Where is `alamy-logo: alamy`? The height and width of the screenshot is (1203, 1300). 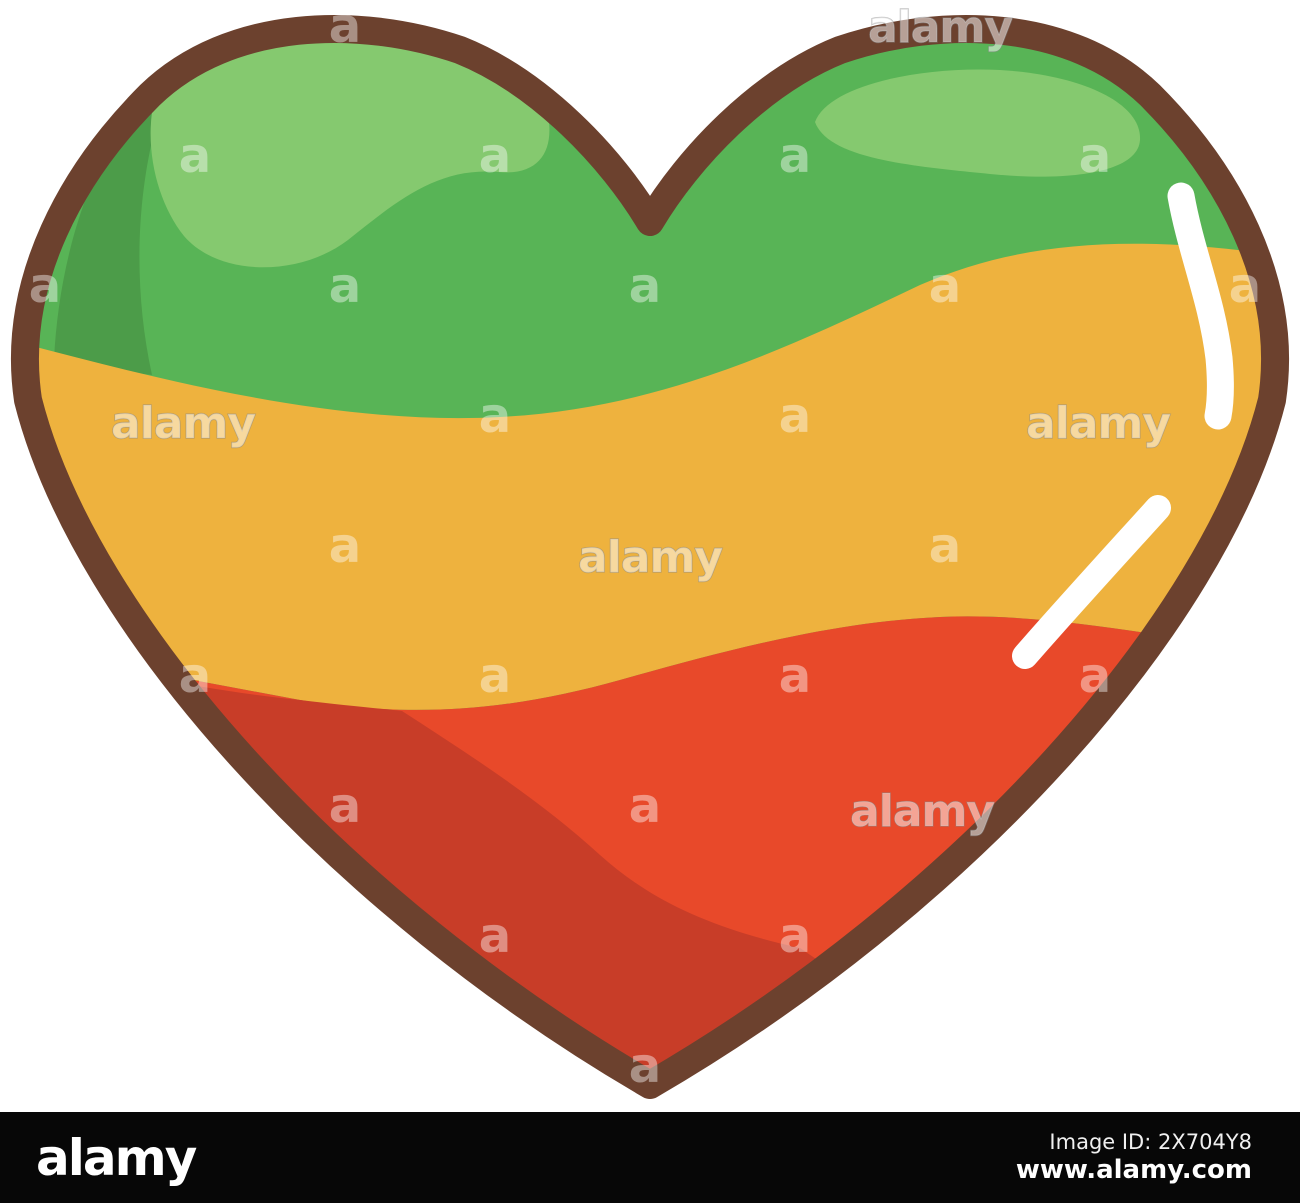
alamy-logo: alamy is located at coordinates (116, 1157).